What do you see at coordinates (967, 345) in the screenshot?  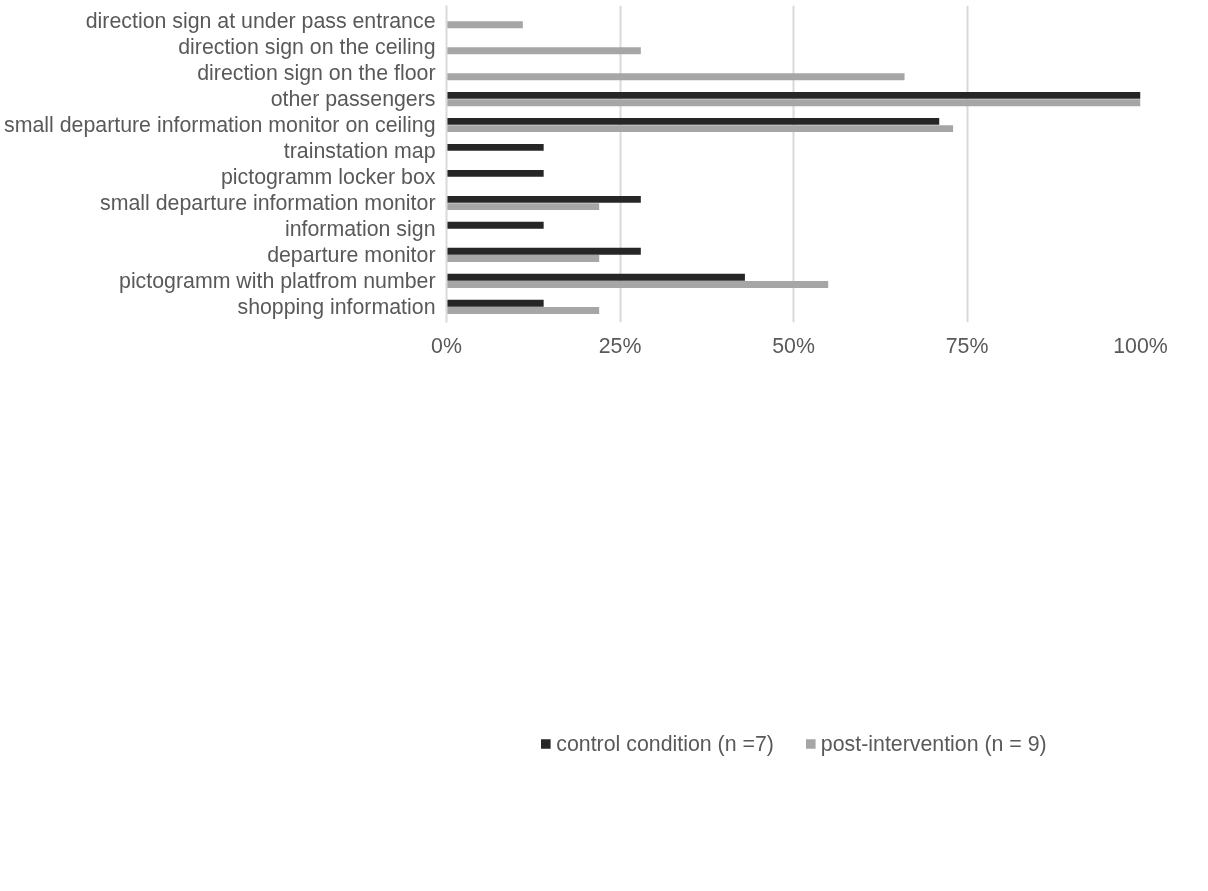 I see `x-tick-label: 75%` at bounding box center [967, 345].